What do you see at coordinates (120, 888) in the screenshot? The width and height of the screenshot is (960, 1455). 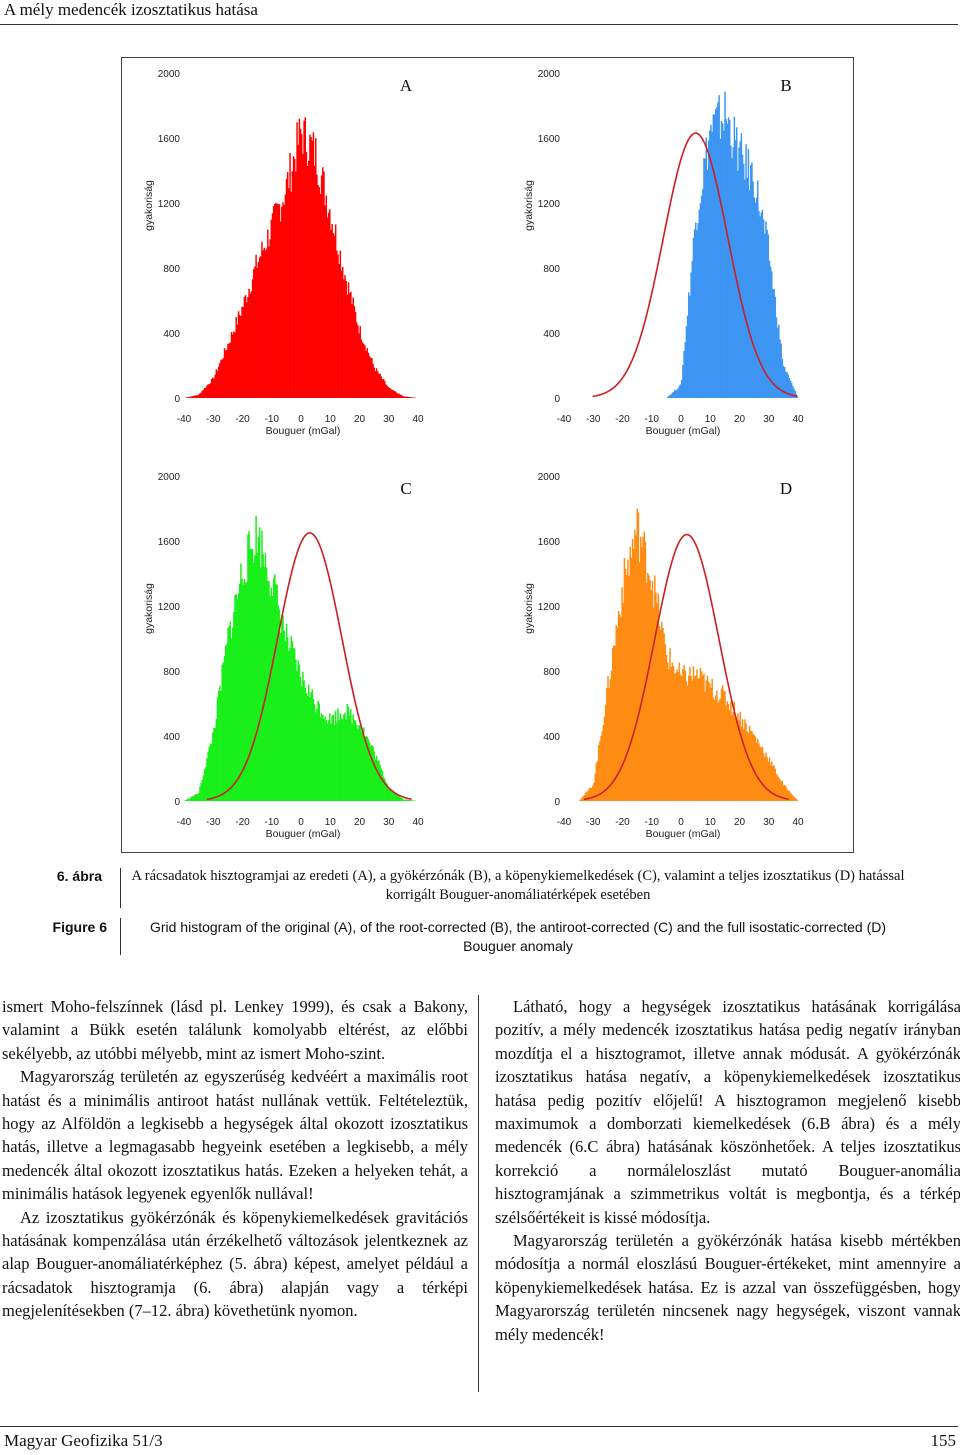 I see `caption-bar-hu` at bounding box center [120, 888].